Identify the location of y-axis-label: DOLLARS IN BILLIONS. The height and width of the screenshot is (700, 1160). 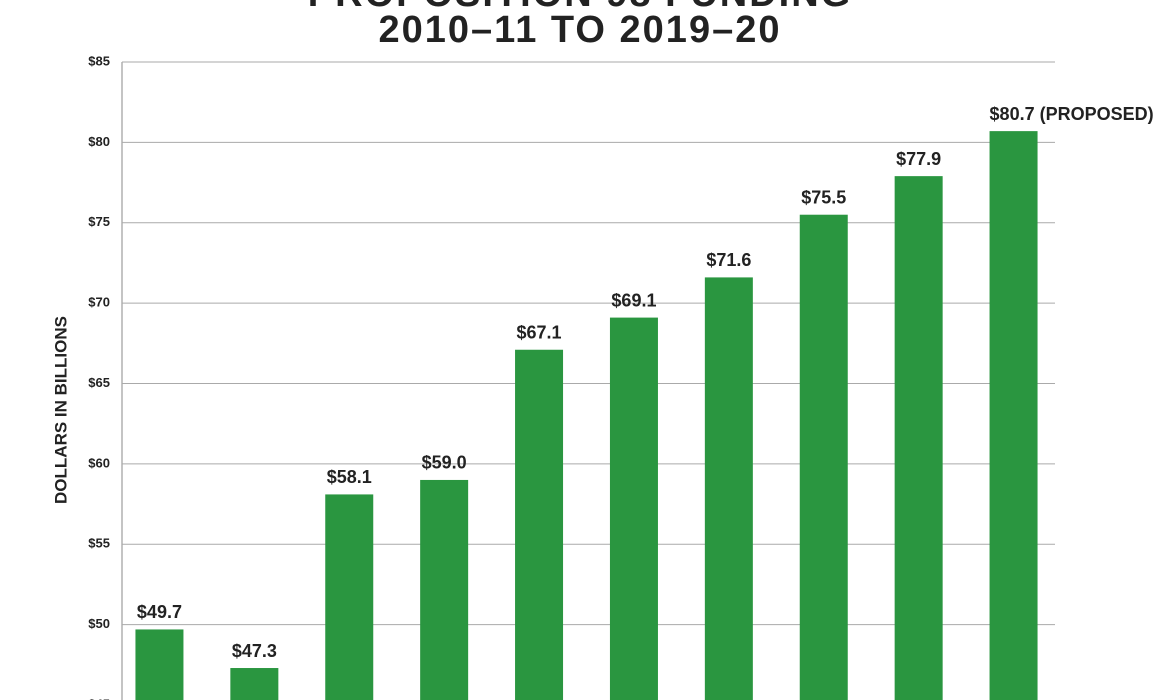
(60, 410).